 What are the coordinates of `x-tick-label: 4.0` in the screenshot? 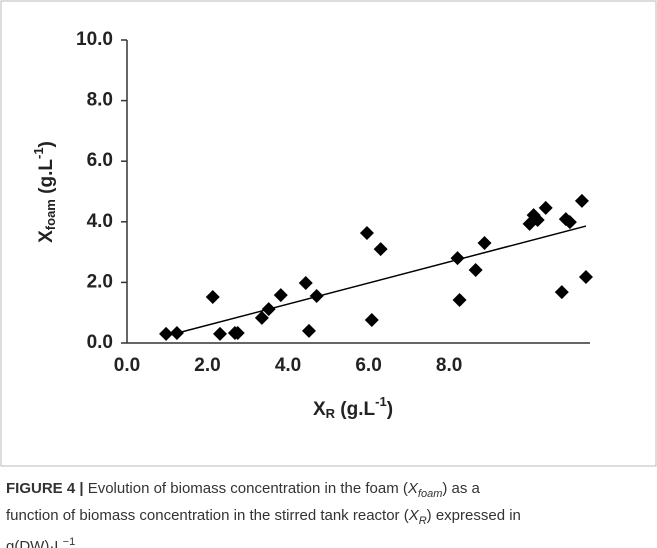 It's located at (288, 365).